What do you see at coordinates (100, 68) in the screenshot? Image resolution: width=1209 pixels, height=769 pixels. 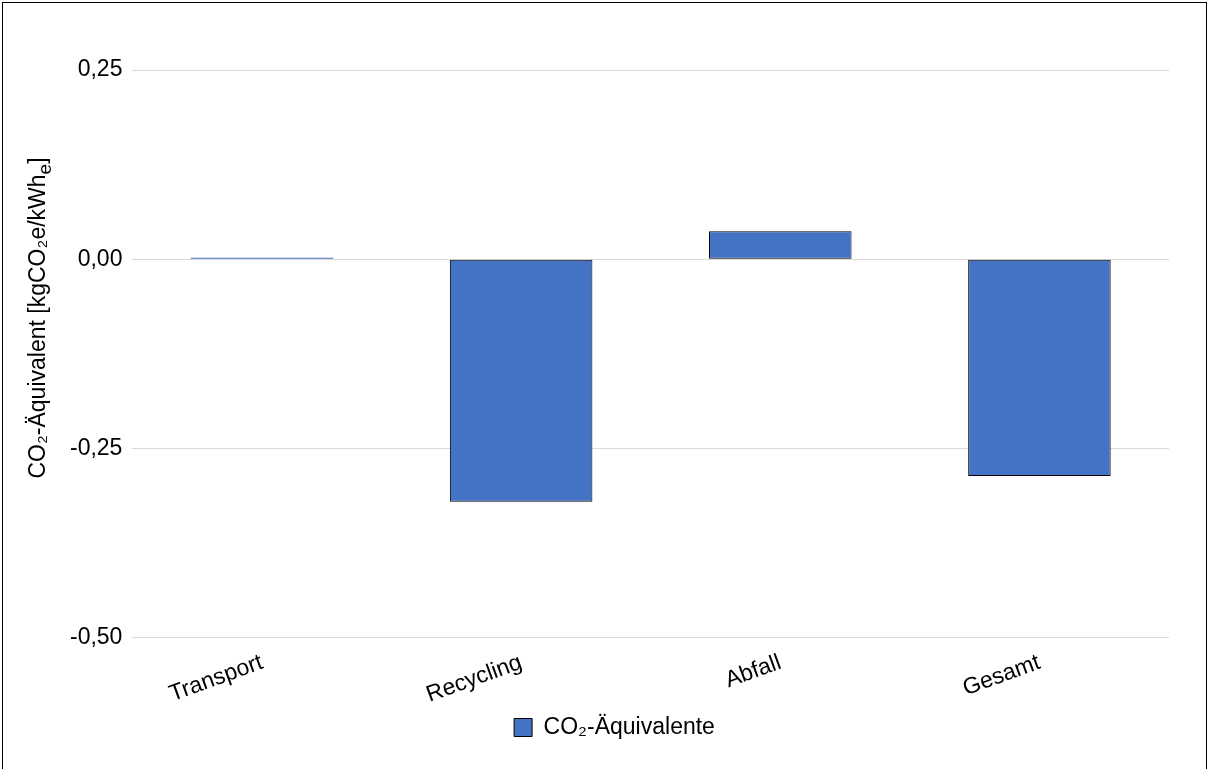 I see `y-tick-label: 0,25` at bounding box center [100, 68].